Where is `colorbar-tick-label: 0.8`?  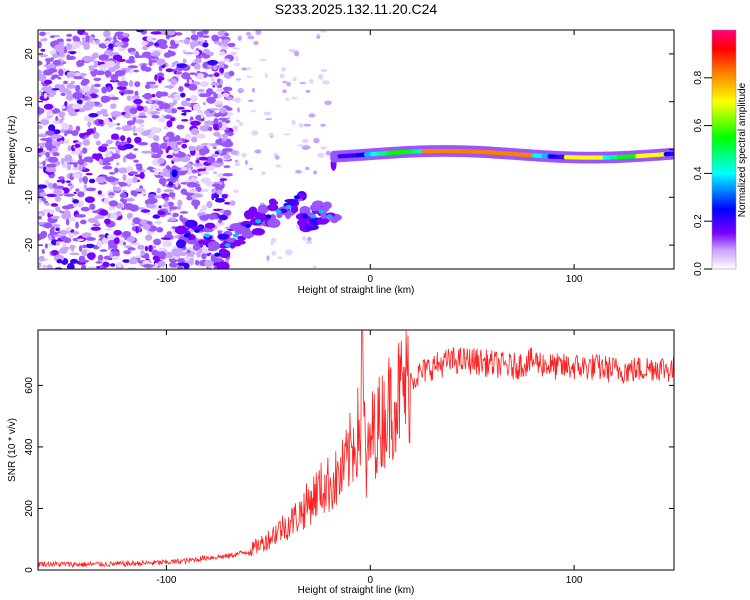
colorbar-tick-label: 0.8 is located at coordinates (698, 77).